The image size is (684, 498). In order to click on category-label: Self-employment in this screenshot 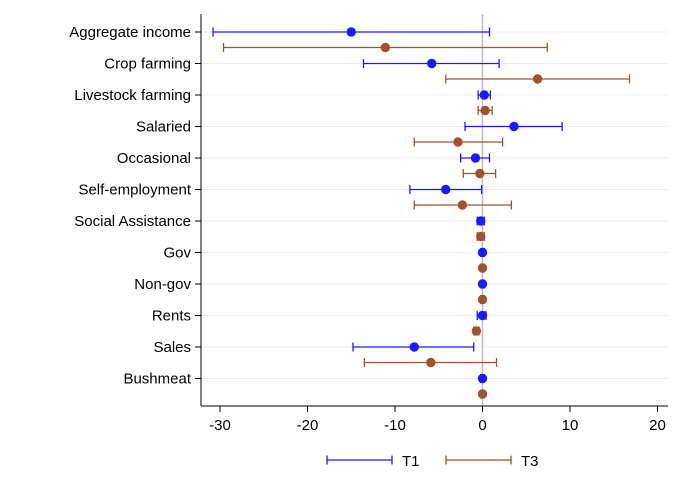, I will do `click(134, 190)`.